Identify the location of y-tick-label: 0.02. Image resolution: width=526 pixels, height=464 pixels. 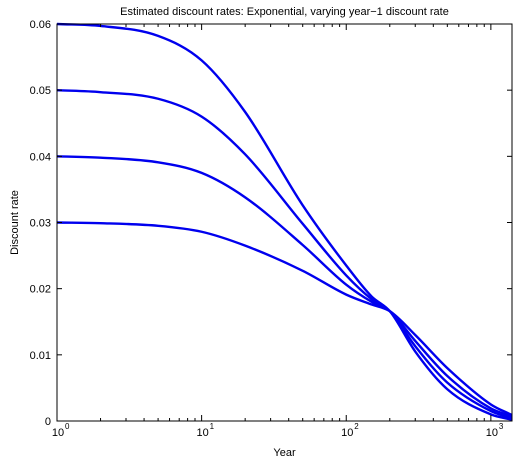
(40, 290).